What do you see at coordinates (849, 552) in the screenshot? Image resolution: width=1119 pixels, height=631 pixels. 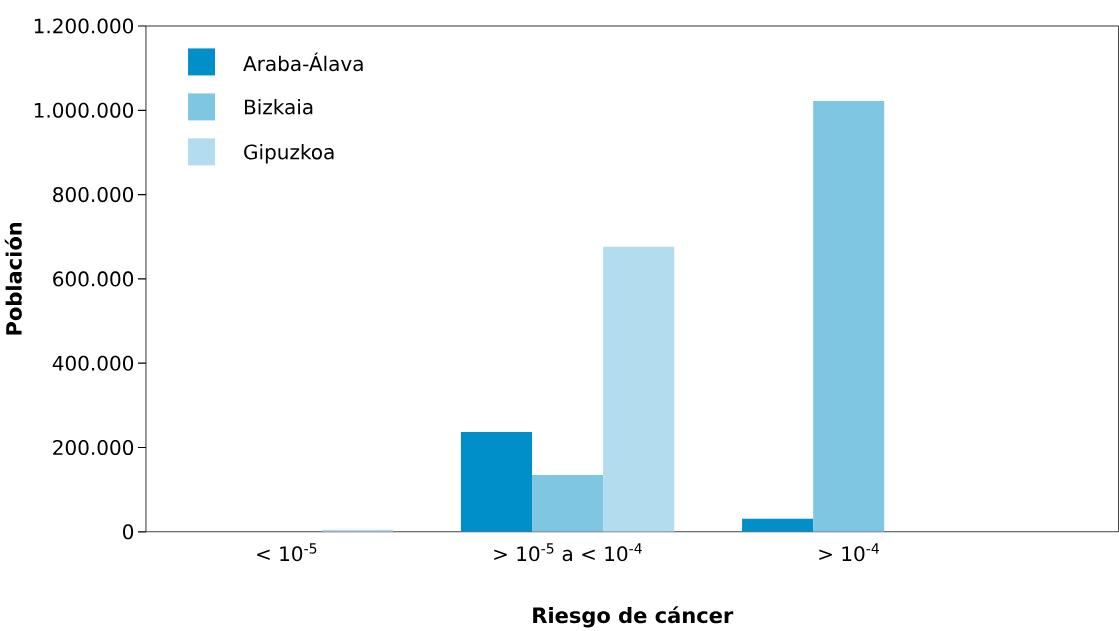 I see `x-tick-label: > 10$^{-4}$` at bounding box center [849, 552].